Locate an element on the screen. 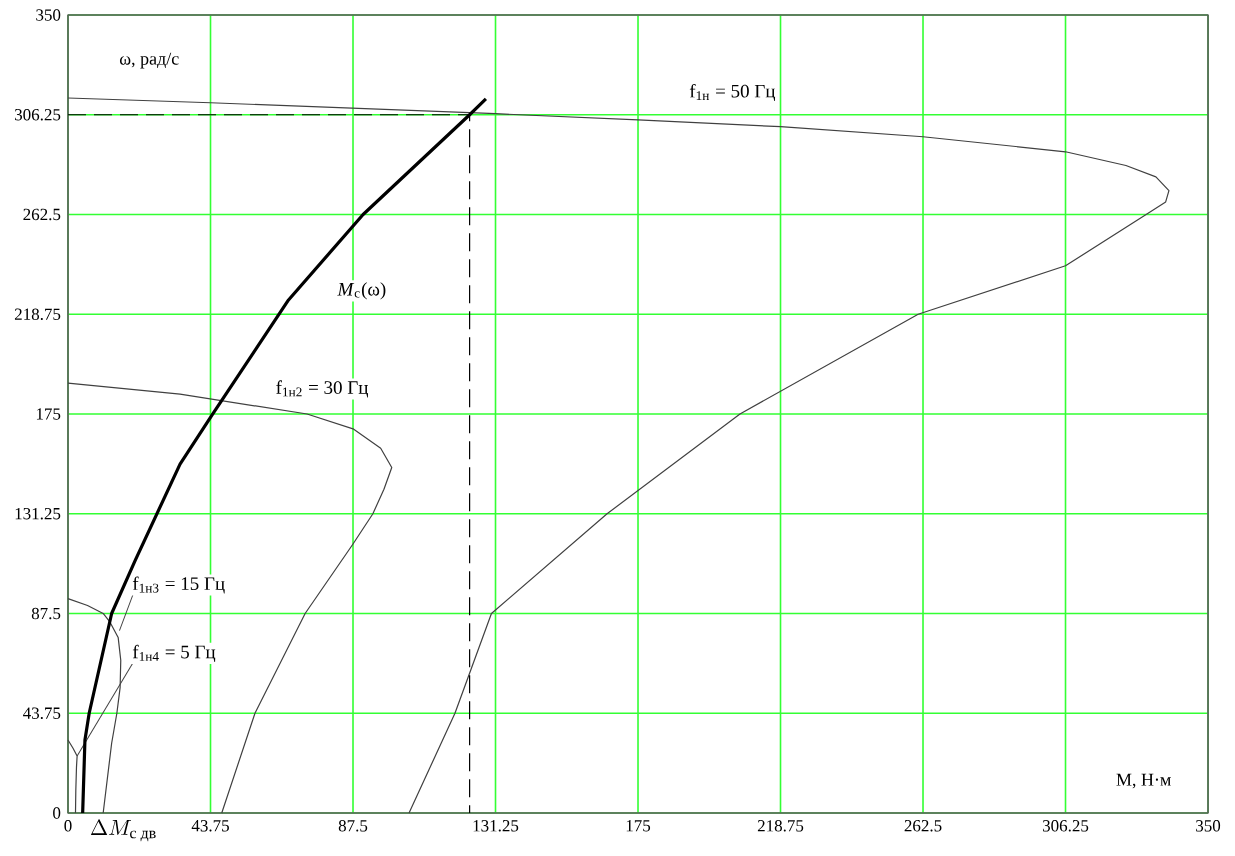  x-tick-label: 350 is located at coordinates (1208, 826).